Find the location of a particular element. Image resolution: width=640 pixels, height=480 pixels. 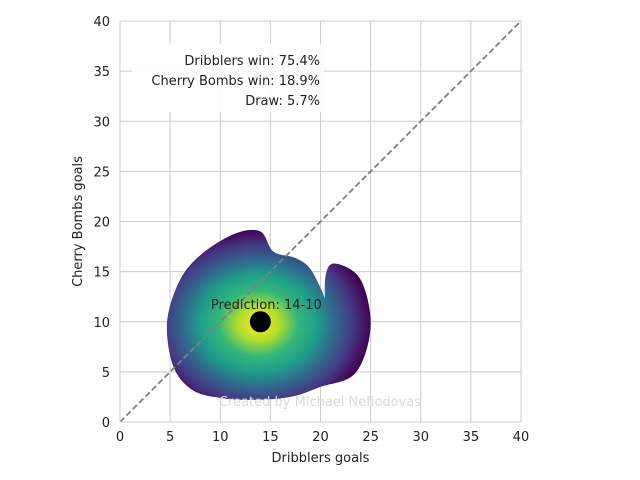

outcome-probability-text: Draw: 5.7% is located at coordinates (282, 101).